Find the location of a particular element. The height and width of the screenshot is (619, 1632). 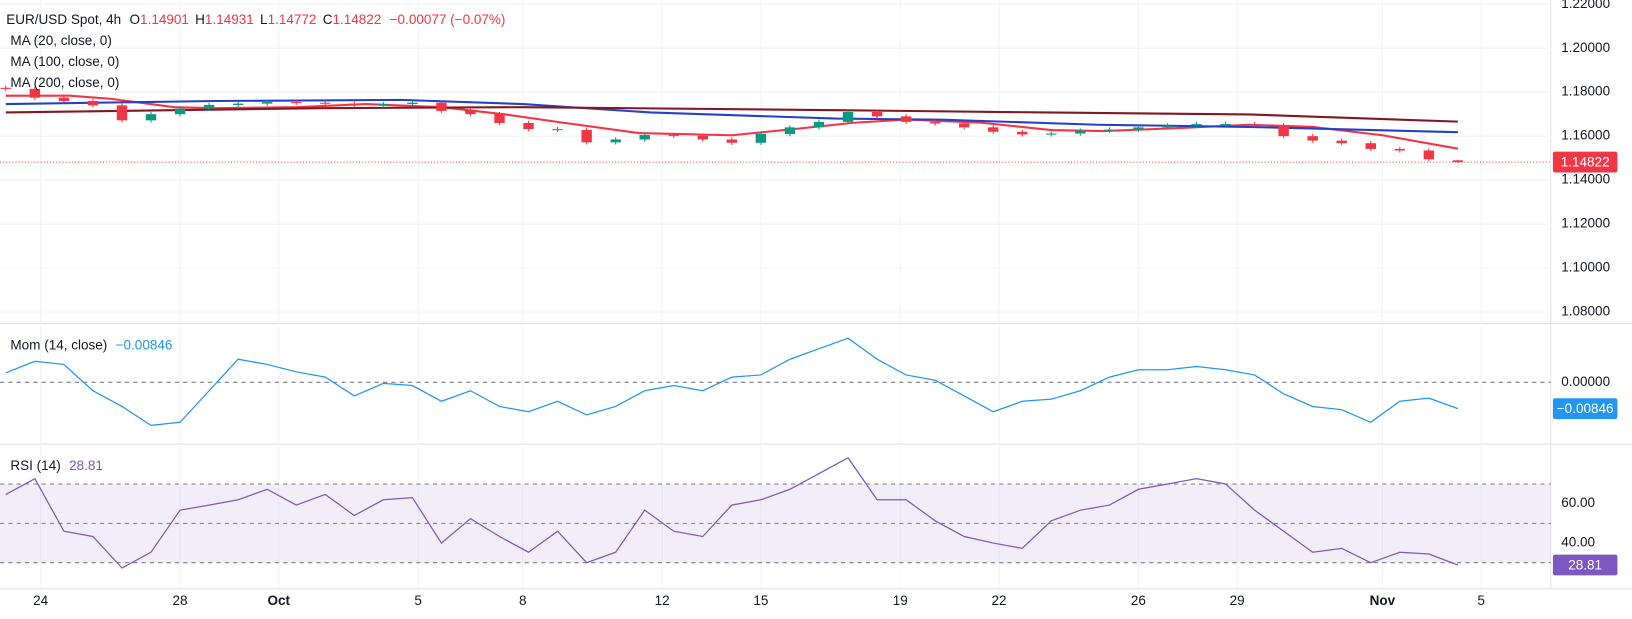

y-tick-label: 1.10000 is located at coordinates (1585, 267).